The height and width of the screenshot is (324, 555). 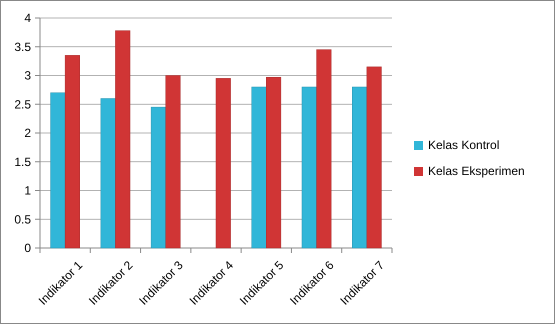 What do you see at coordinates (476, 171) in the screenshot?
I see `legend-label: Kelas Eksperimen` at bounding box center [476, 171].